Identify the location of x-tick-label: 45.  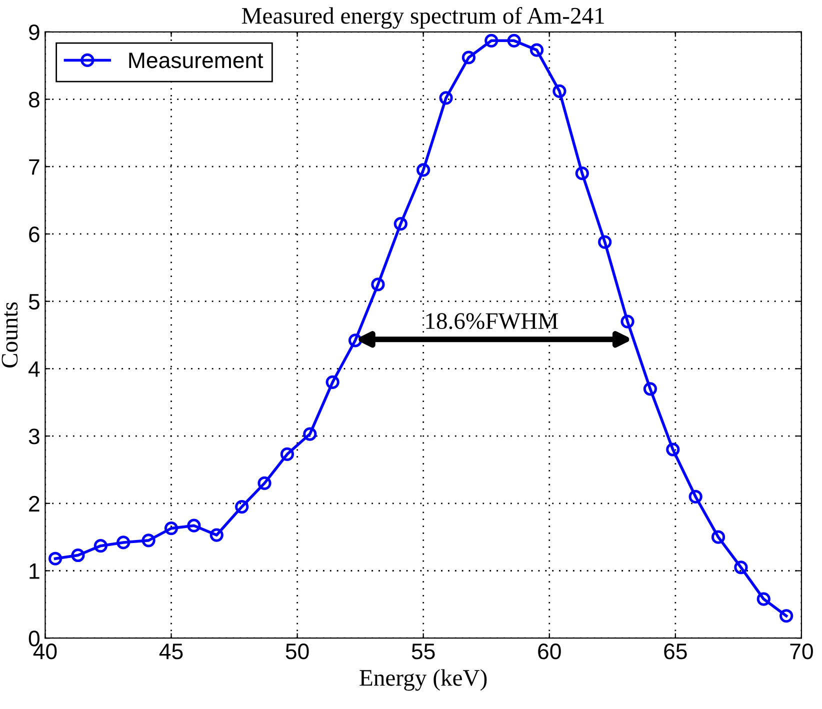
(171, 652).